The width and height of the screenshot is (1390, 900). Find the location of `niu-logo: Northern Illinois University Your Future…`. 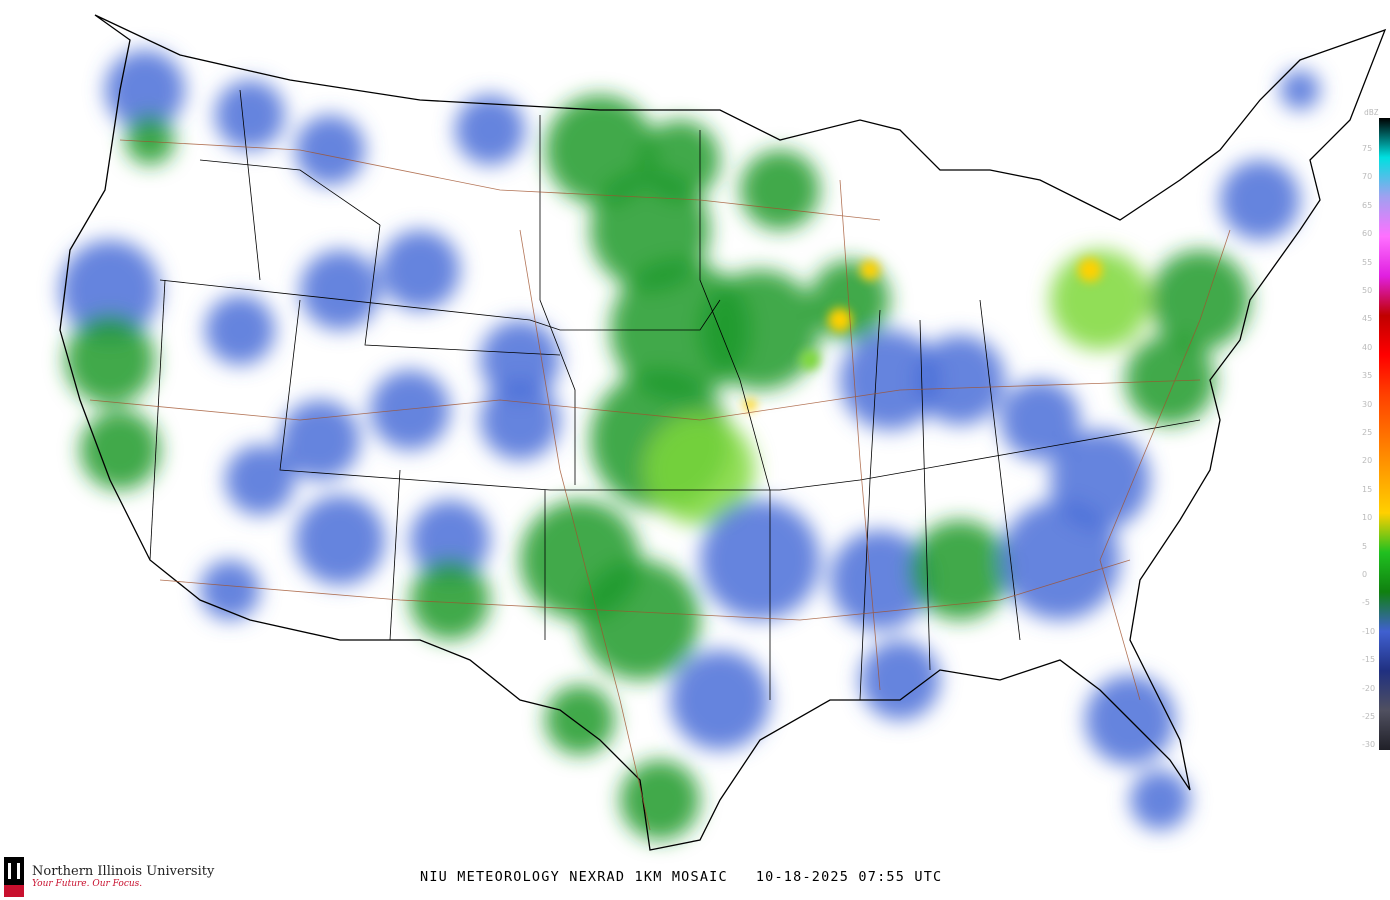

niu-logo: Northern Illinois University Your Future… is located at coordinates (108, 876).